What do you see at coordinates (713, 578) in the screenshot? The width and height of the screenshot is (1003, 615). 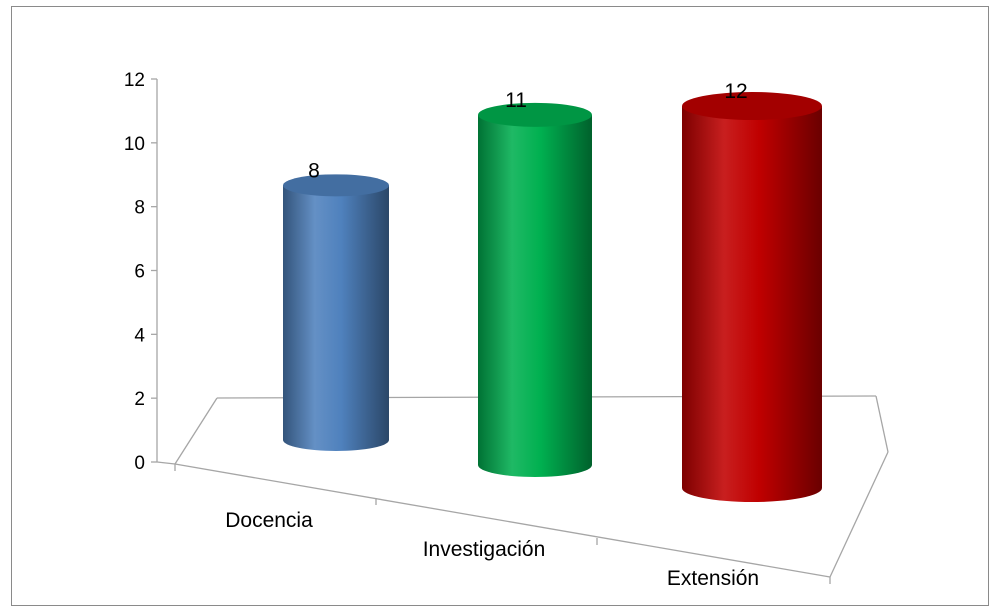 I see `category-label: Extensión` at bounding box center [713, 578].